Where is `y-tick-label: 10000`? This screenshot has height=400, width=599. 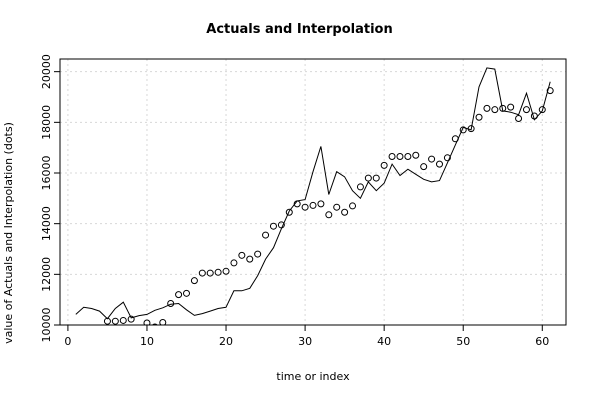 y-tick-label: 10000 is located at coordinates (46, 325).